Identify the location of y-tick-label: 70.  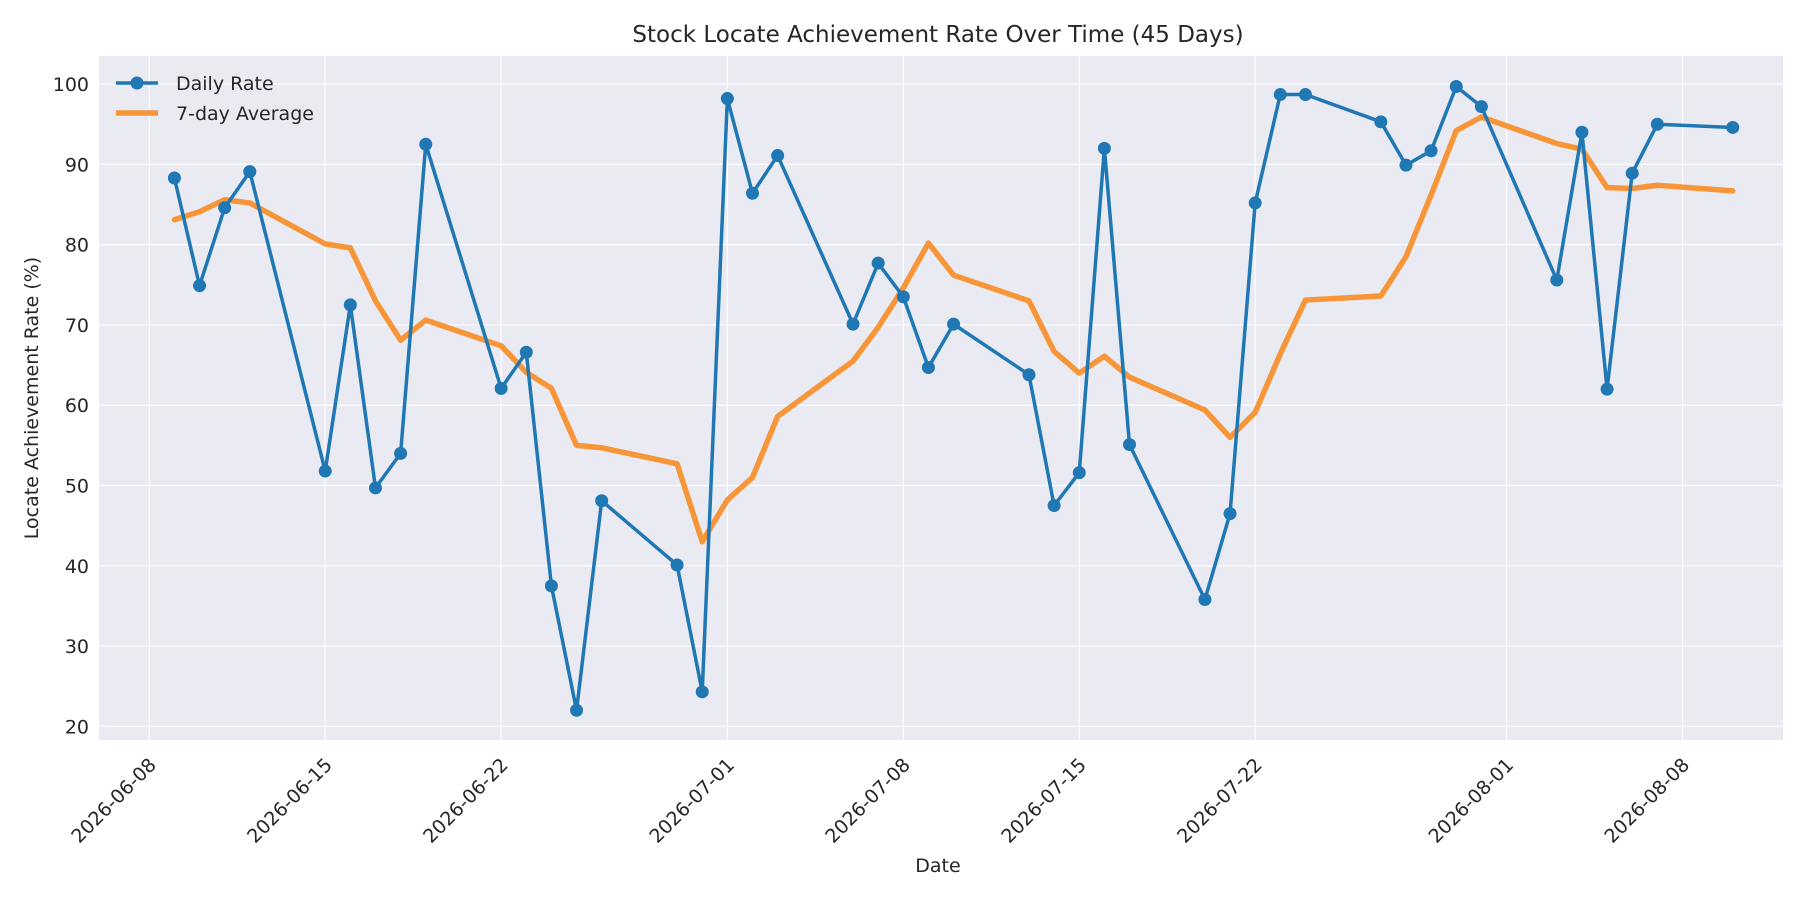
(77, 326).